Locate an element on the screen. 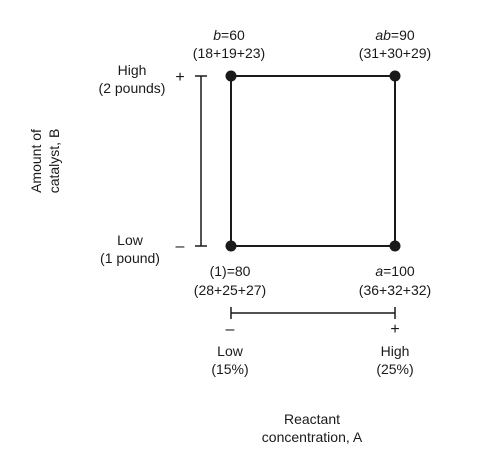 The width and height of the screenshot is (478, 466). factor-a-axis-title-line2: concentration, A is located at coordinates (312, 437).